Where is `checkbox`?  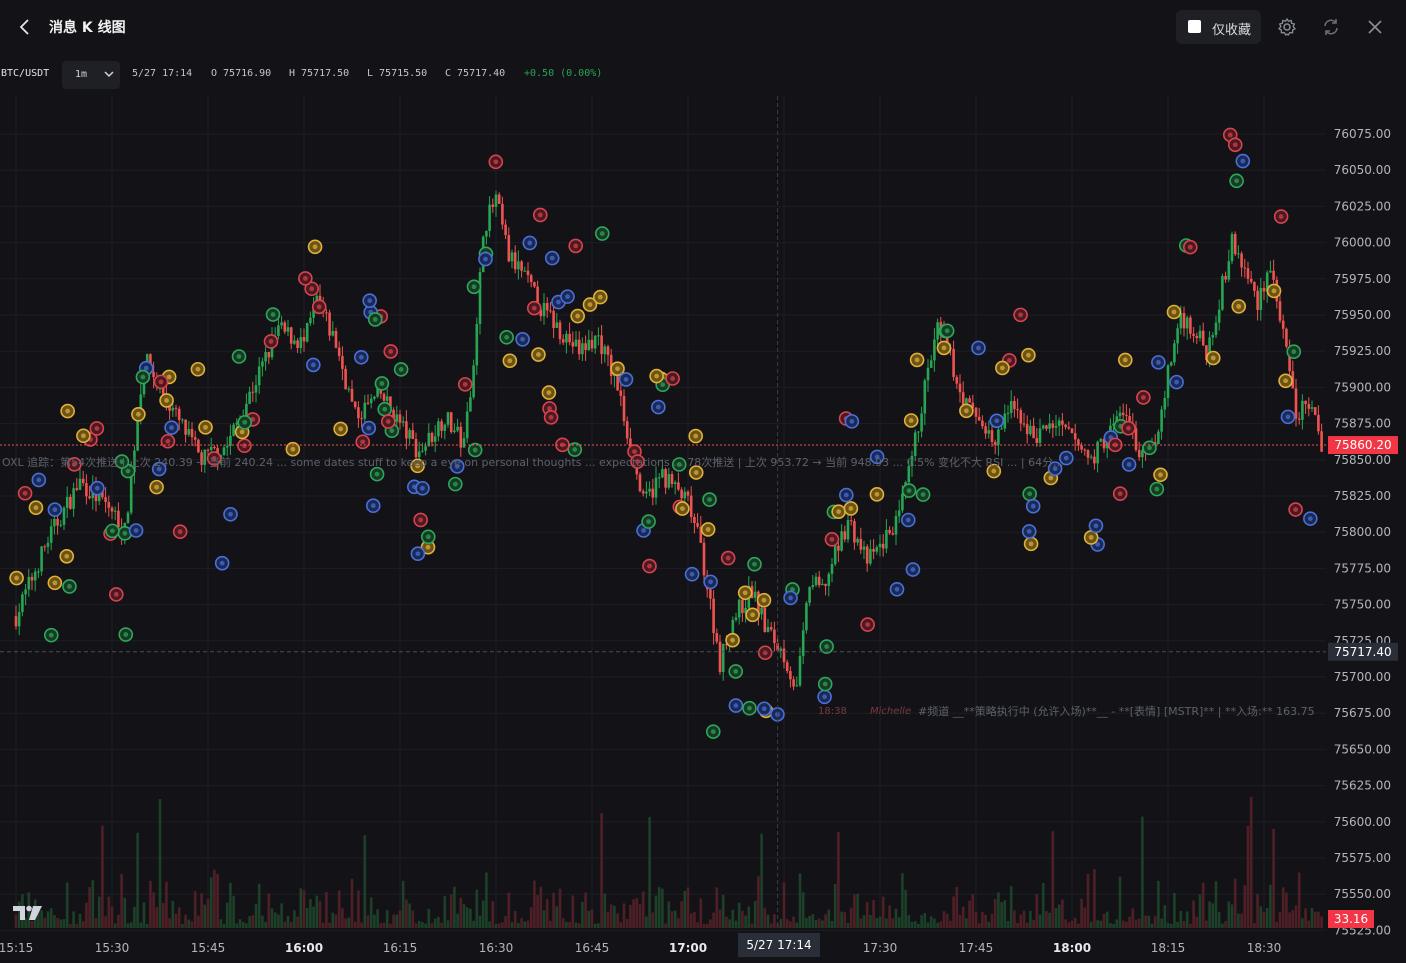 checkbox is located at coordinates (1194, 26).